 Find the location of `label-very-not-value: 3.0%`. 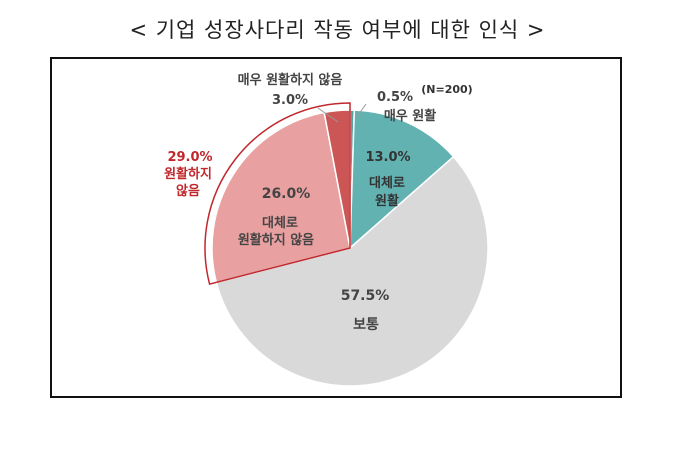

label-very-not-value: 3.0% is located at coordinates (290, 100).